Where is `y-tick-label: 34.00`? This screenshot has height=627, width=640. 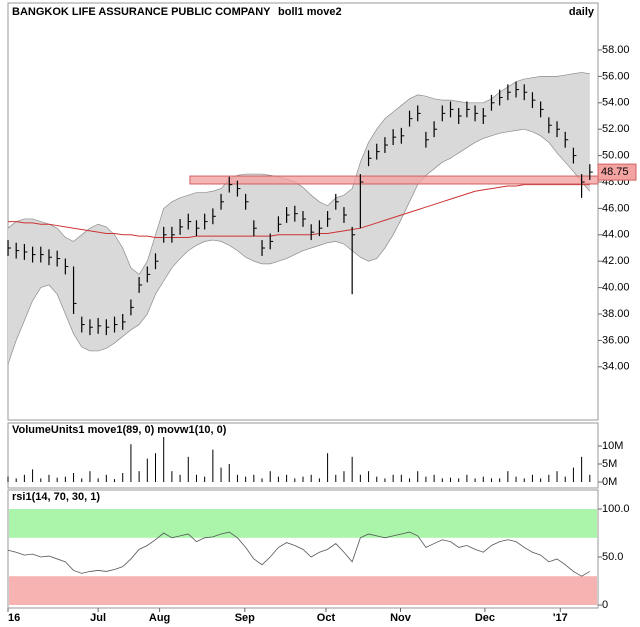
y-tick-label: 34.00 is located at coordinates (616, 367).